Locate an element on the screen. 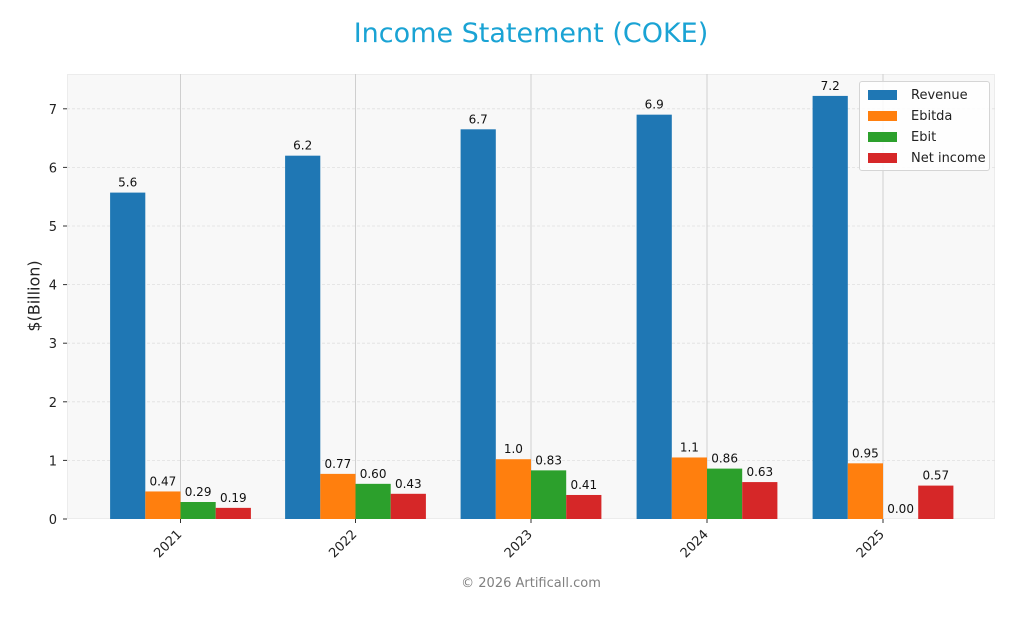 The height and width of the screenshot is (617, 1019). copyright-footer: © 2026 Artificall.com is located at coordinates (531, 583).